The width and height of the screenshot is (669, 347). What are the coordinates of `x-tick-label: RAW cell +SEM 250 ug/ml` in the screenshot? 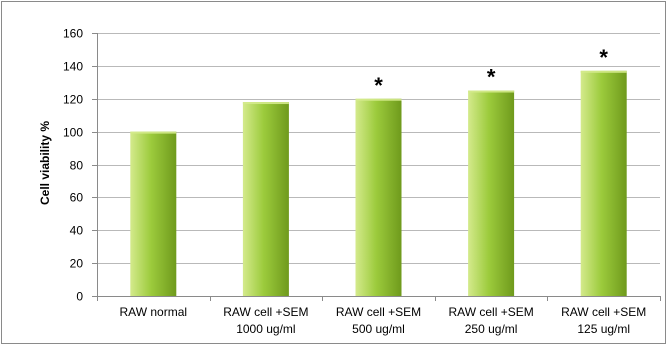 It's located at (490, 320).